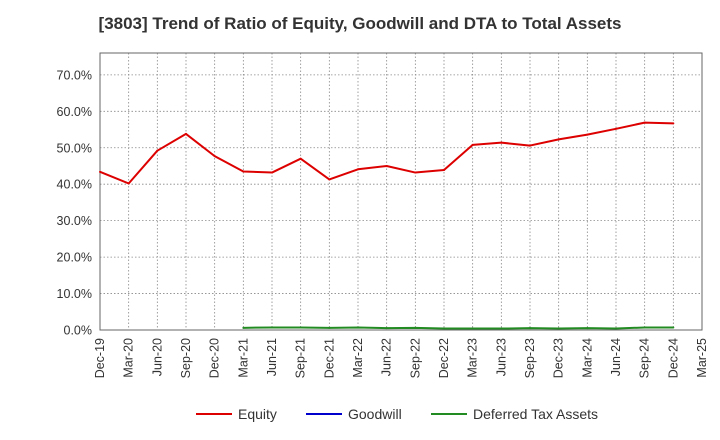 The height and width of the screenshot is (440, 720). Describe the element at coordinates (530, 358) in the screenshot. I see `x-tick-label: Sep-23` at that location.